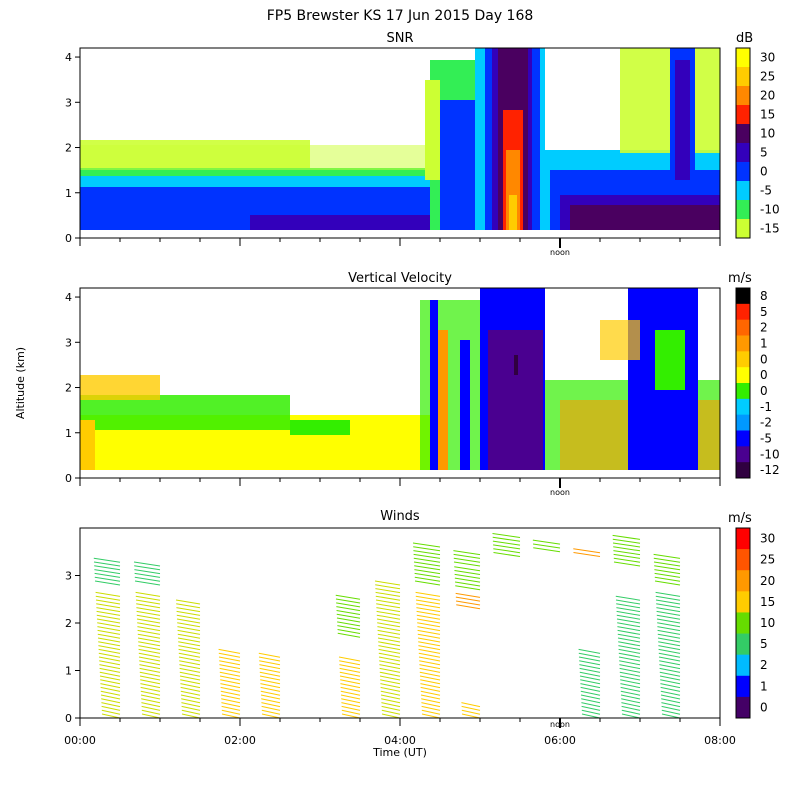 This screenshot has height=800, width=800. What do you see at coordinates (260, 157) in the screenshot?
I see `snr-layer-sparse-upper` at bounding box center [260, 157].